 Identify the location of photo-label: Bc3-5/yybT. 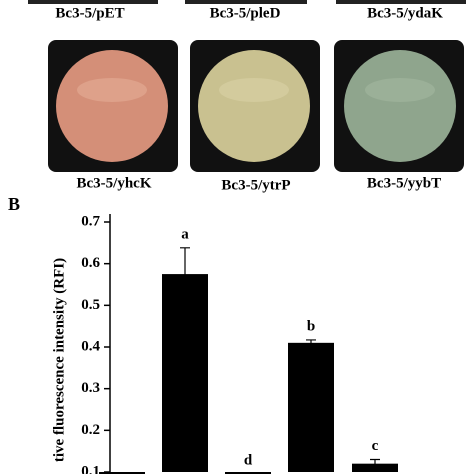
(404, 183).